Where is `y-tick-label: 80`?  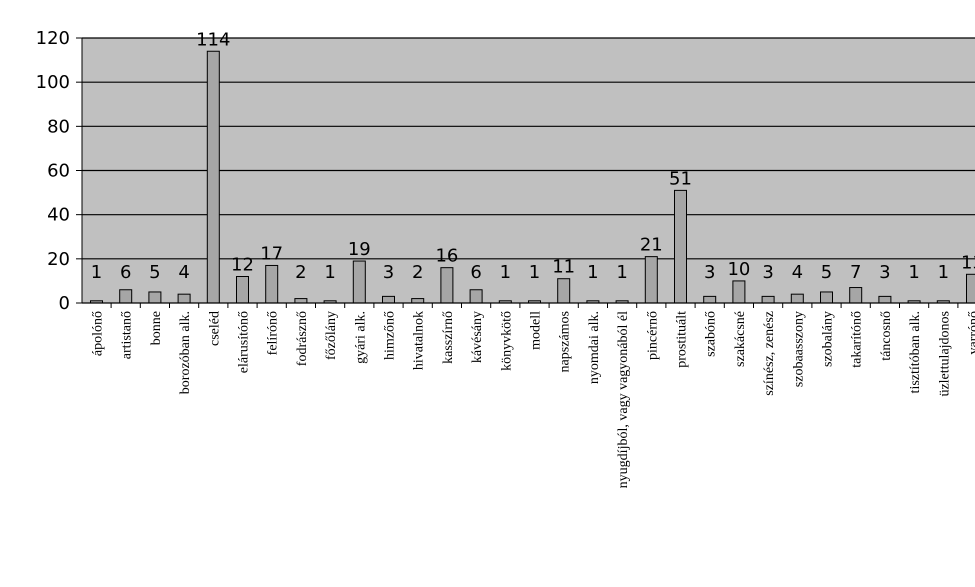 y-tick-label: 80 is located at coordinates (58, 126).